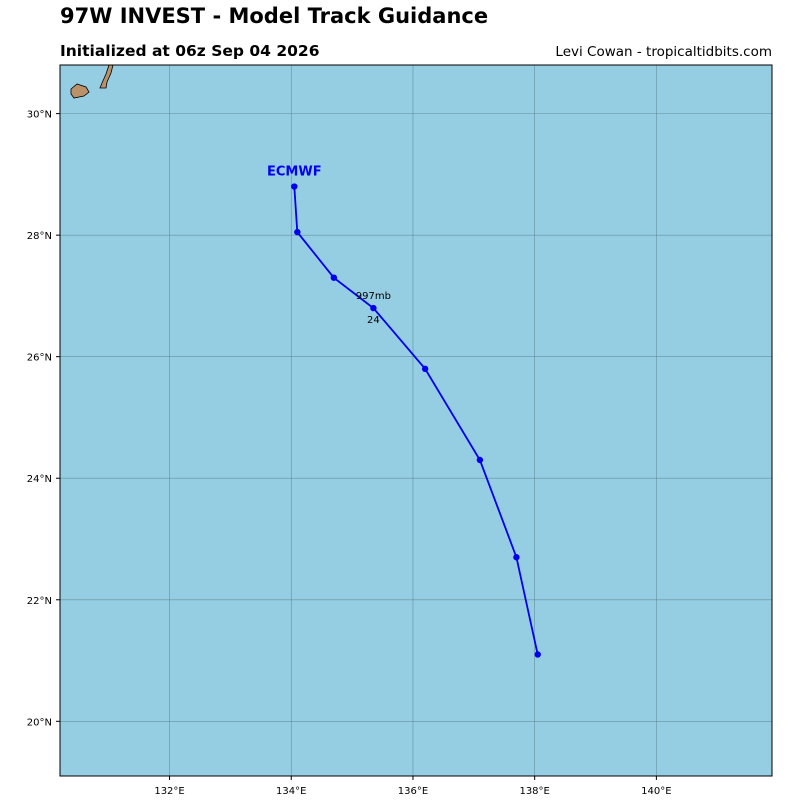 This screenshot has width=800, height=800. Describe the element at coordinates (663, 52) in the screenshot. I see `credit-text: Levi Cowan - tropicaltidbits.com` at that location.